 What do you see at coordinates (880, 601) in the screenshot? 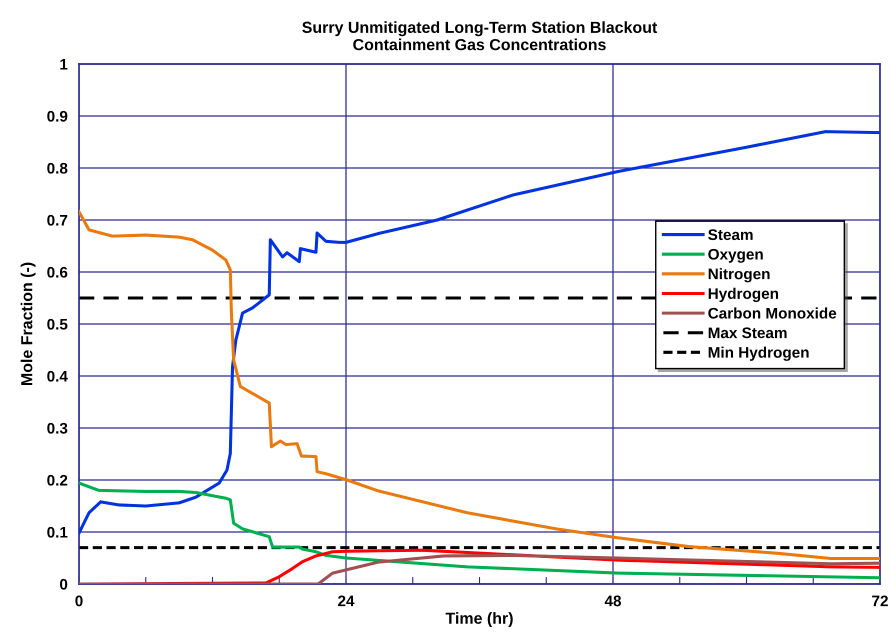
I see `x-tick-label: 72` at bounding box center [880, 601].